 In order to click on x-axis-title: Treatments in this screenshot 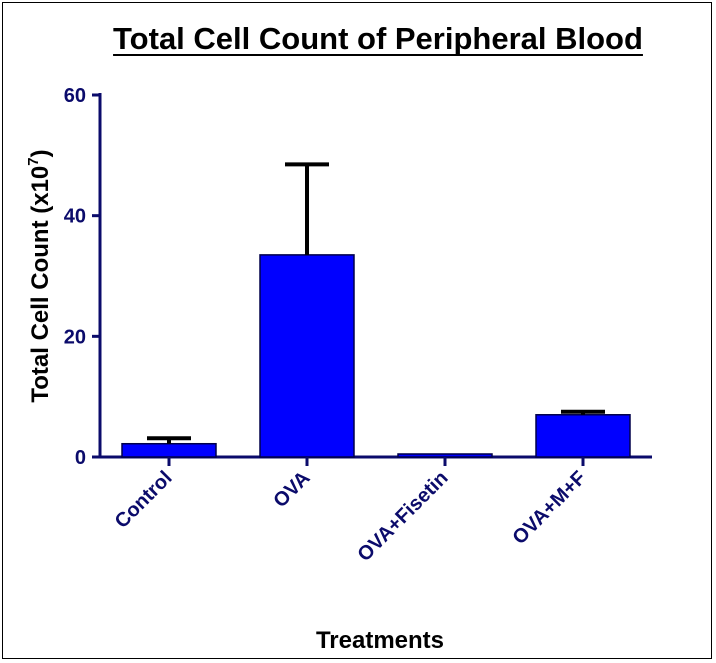, I will do `click(380, 640)`.